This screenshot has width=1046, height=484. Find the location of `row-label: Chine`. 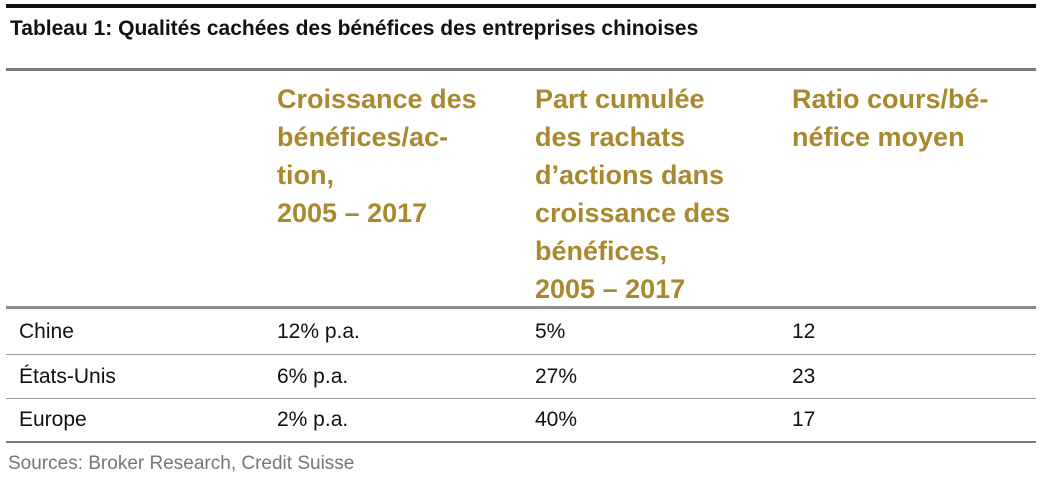

row-label: Chine is located at coordinates (46, 331).